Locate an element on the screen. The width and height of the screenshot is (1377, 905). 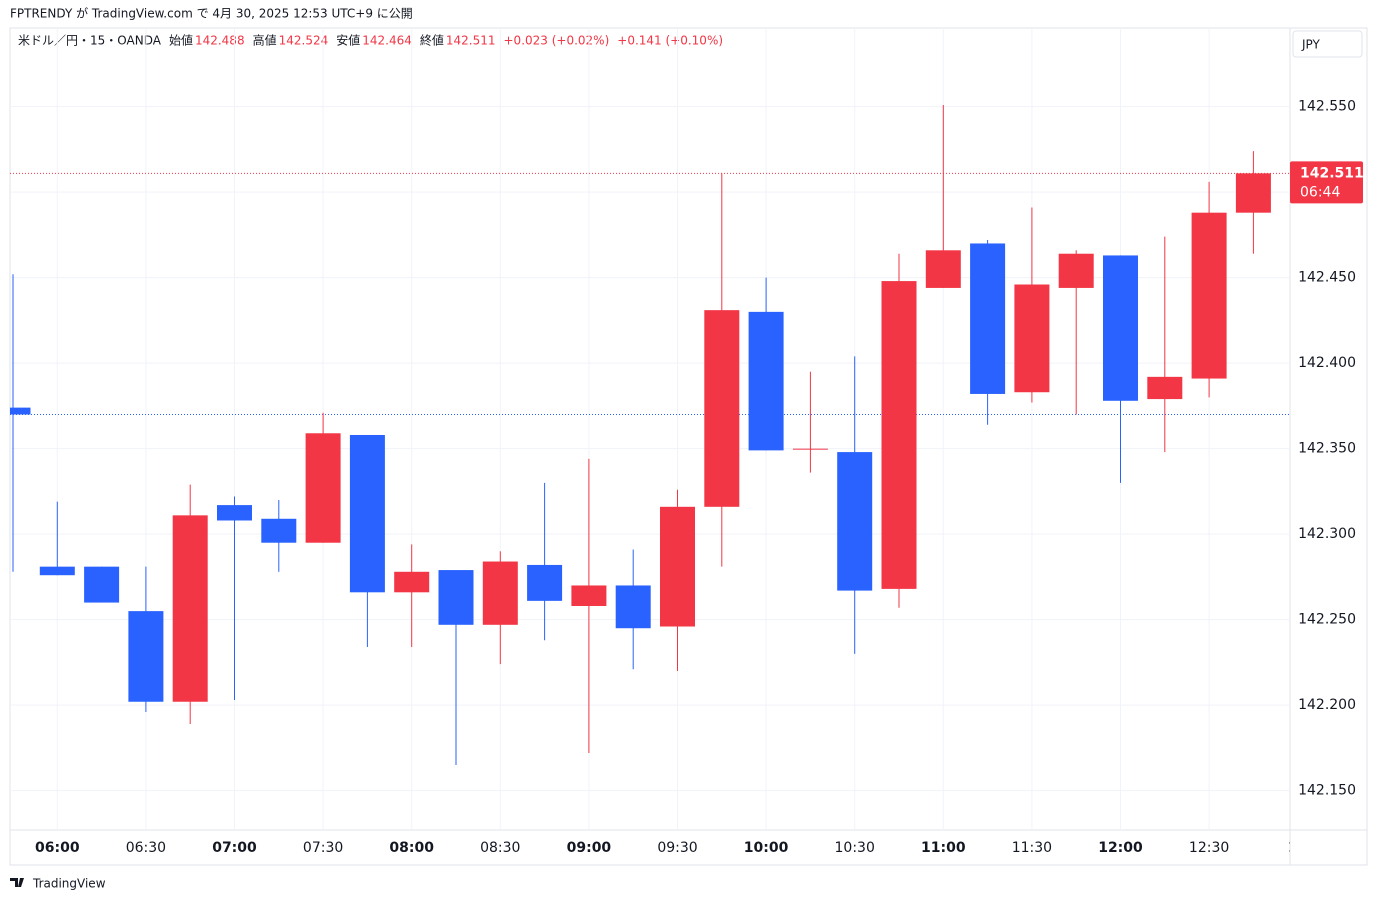
legend-text: +0.141 (+0.10%) is located at coordinates (670, 41).